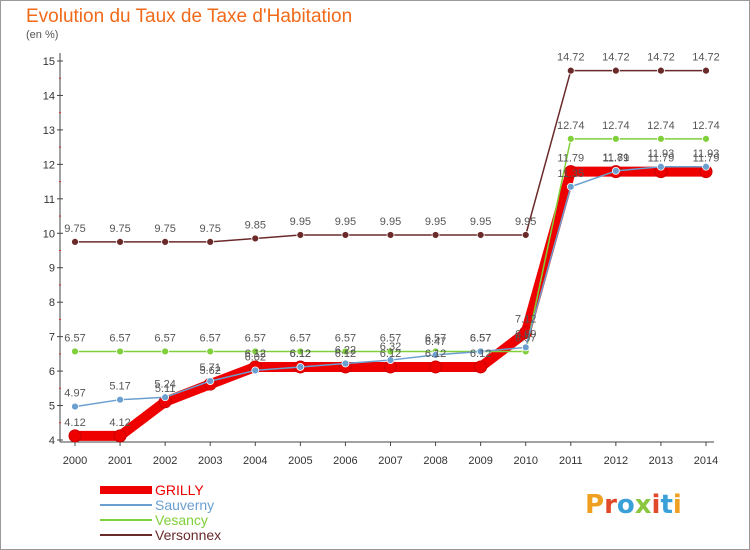 This screenshot has width=750, height=550. I want to click on x-tick-label: 2006, so click(345, 461).